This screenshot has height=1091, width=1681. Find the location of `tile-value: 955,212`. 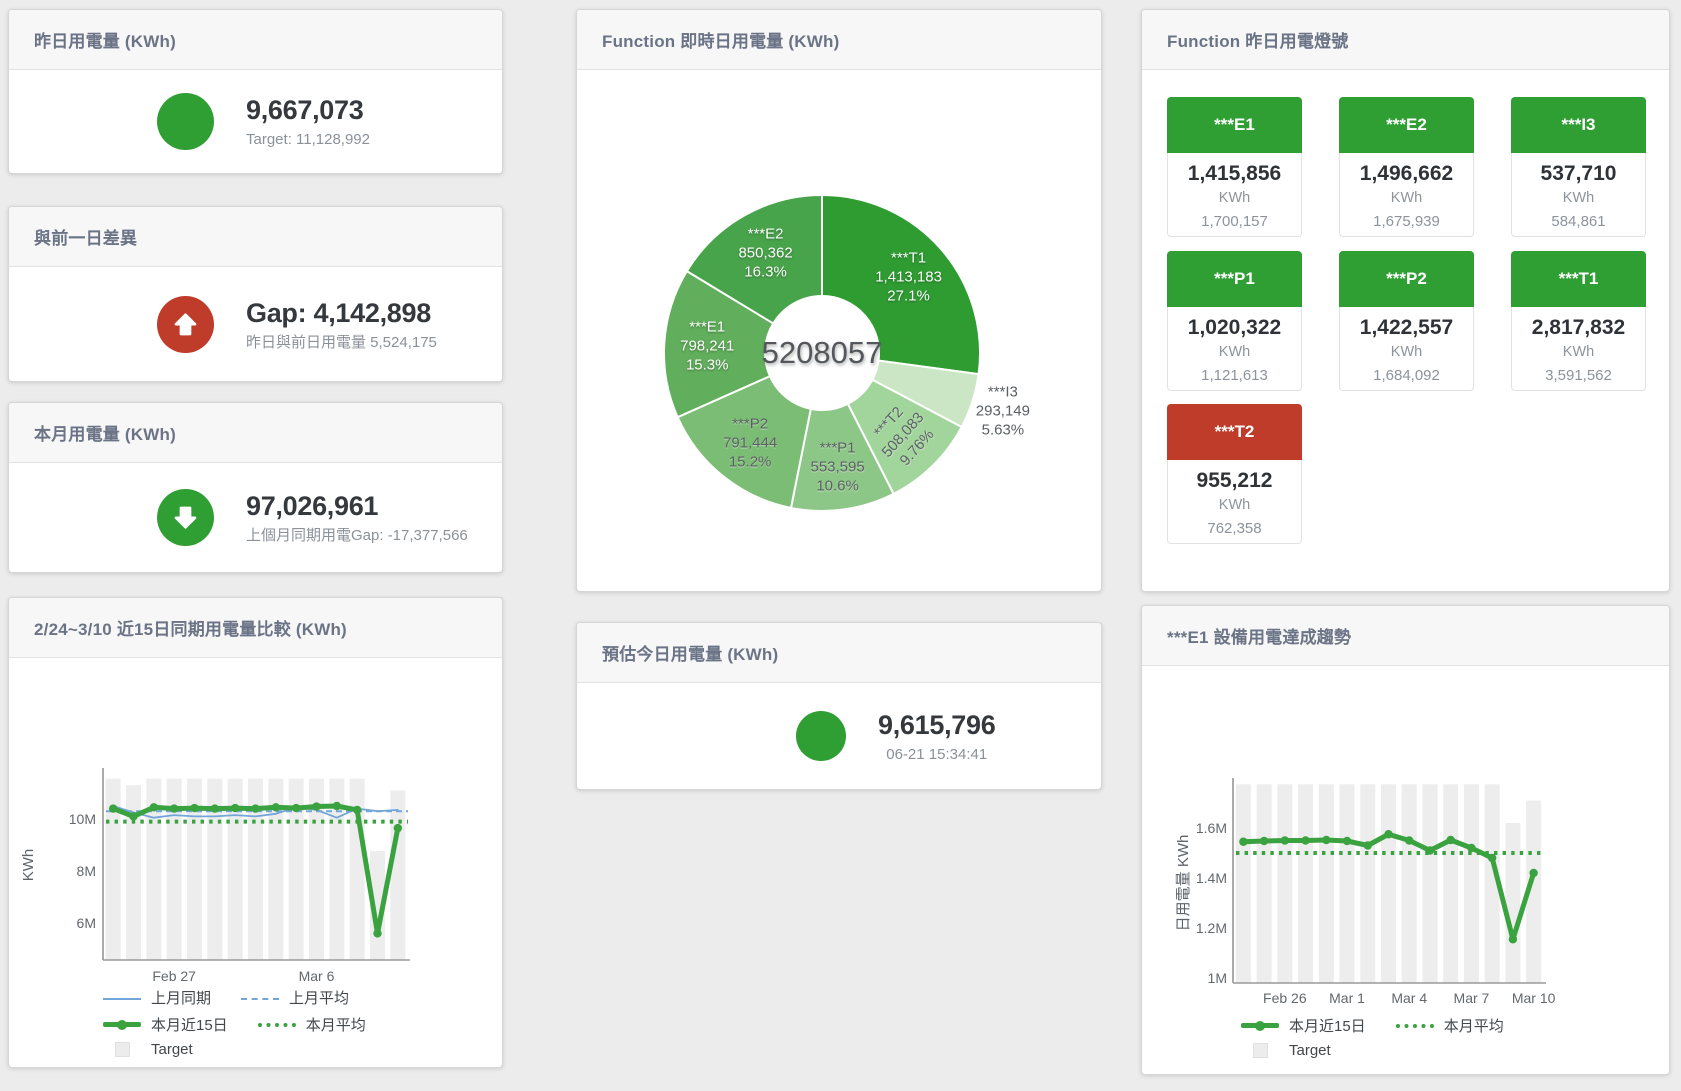

tile-value: 955,212 is located at coordinates (1234, 480).